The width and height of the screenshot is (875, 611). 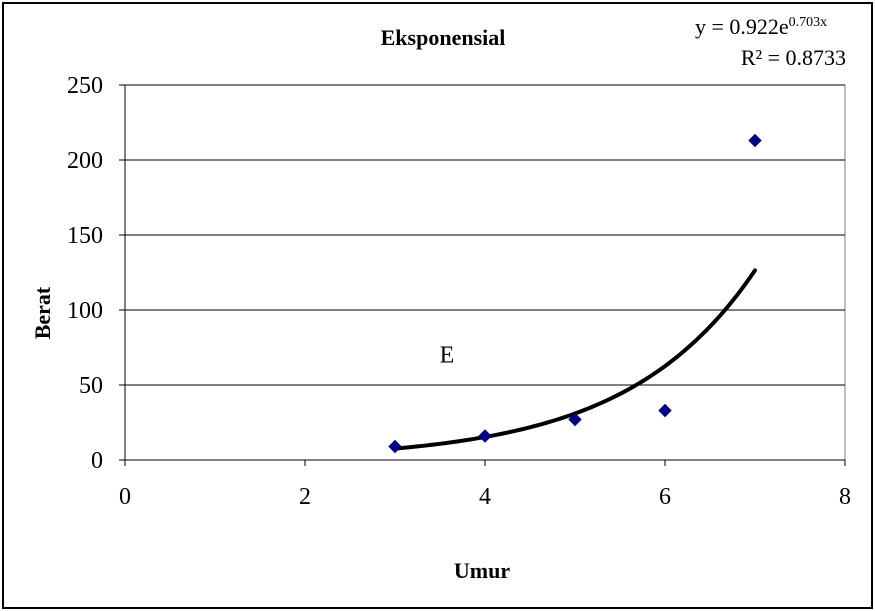 What do you see at coordinates (97, 461) in the screenshot?
I see `y-tick-label: 0` at bounding box center [97, 461].